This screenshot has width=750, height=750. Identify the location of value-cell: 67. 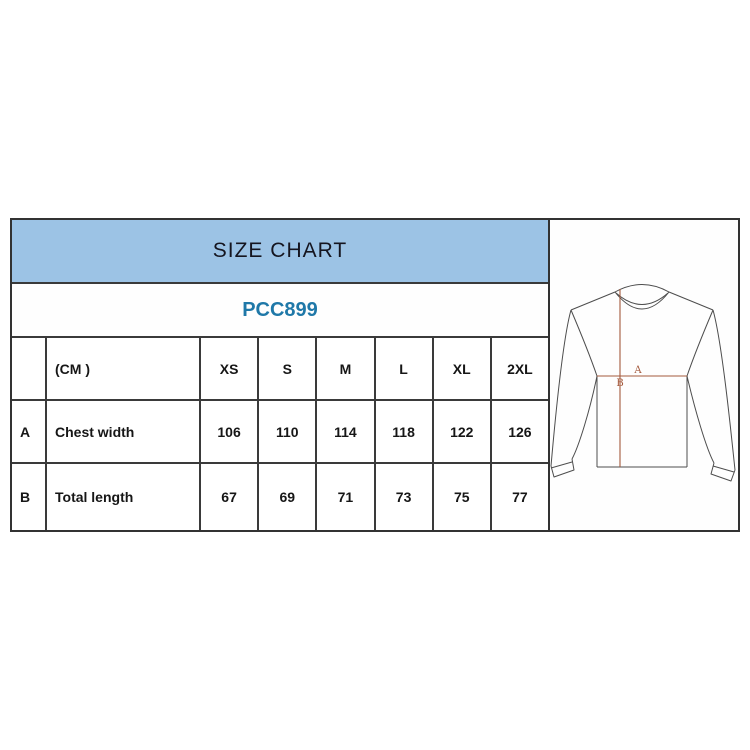
(229, 497).